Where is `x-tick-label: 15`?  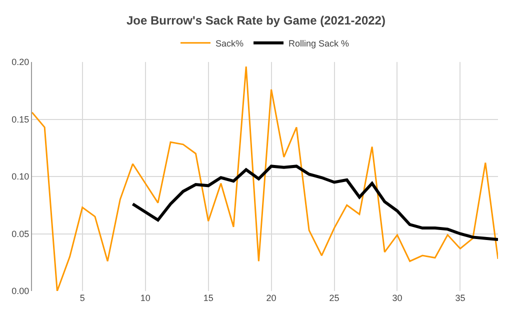
x-tick-label: 15 is located at coordinates (208, 298).